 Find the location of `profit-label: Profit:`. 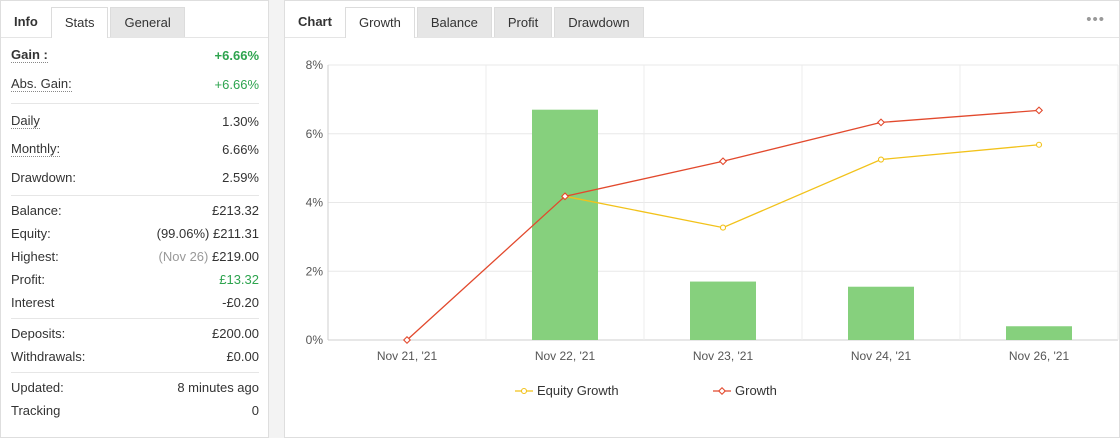

profit-label: Profit: is located at coordinates (28, 279).